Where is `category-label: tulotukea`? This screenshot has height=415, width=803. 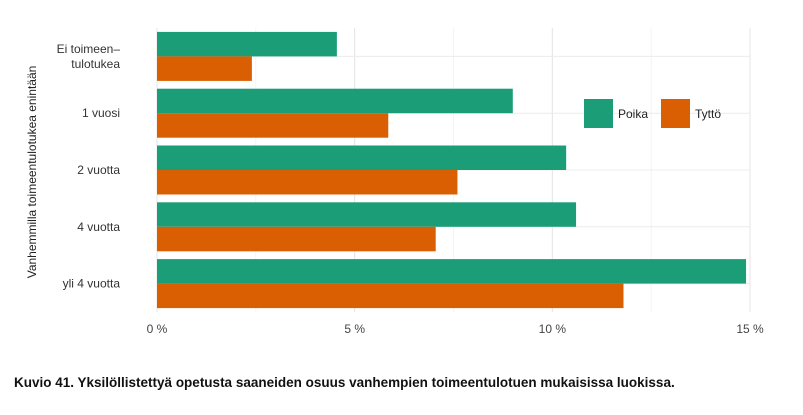 category-label: tulotukea is located at coordinates (95, 64).